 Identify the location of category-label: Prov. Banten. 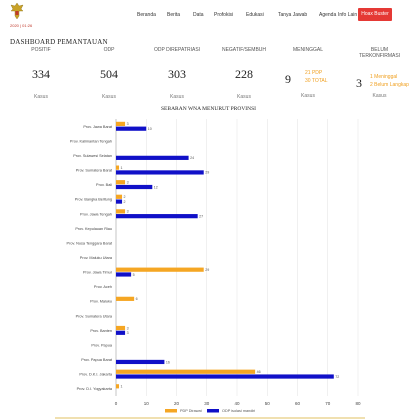
(101, 331).